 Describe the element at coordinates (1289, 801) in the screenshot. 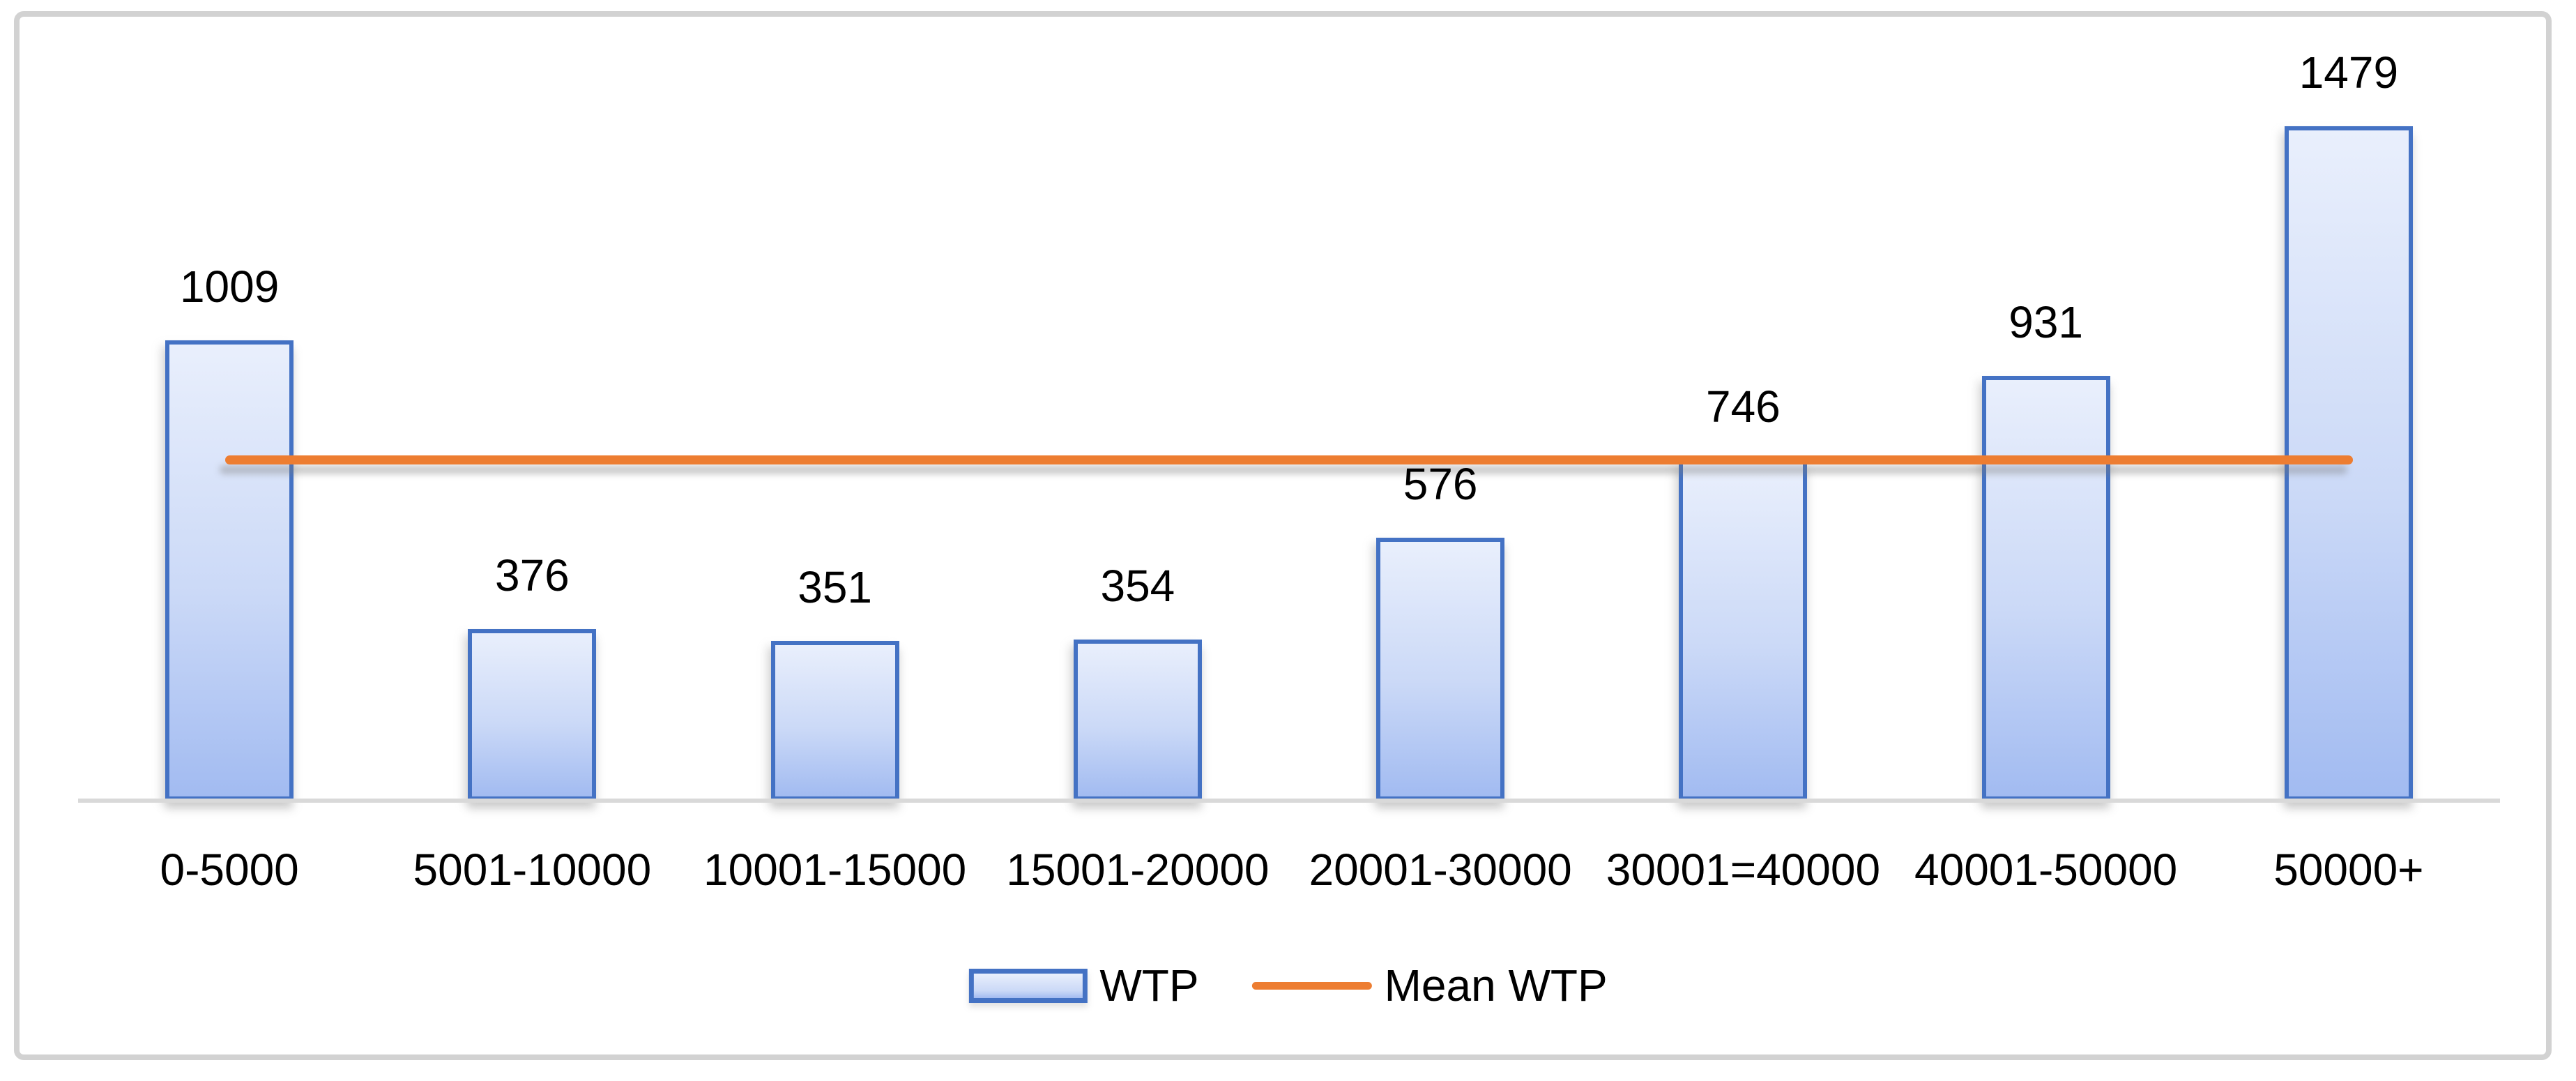

I see `x-axis-line` at that location.